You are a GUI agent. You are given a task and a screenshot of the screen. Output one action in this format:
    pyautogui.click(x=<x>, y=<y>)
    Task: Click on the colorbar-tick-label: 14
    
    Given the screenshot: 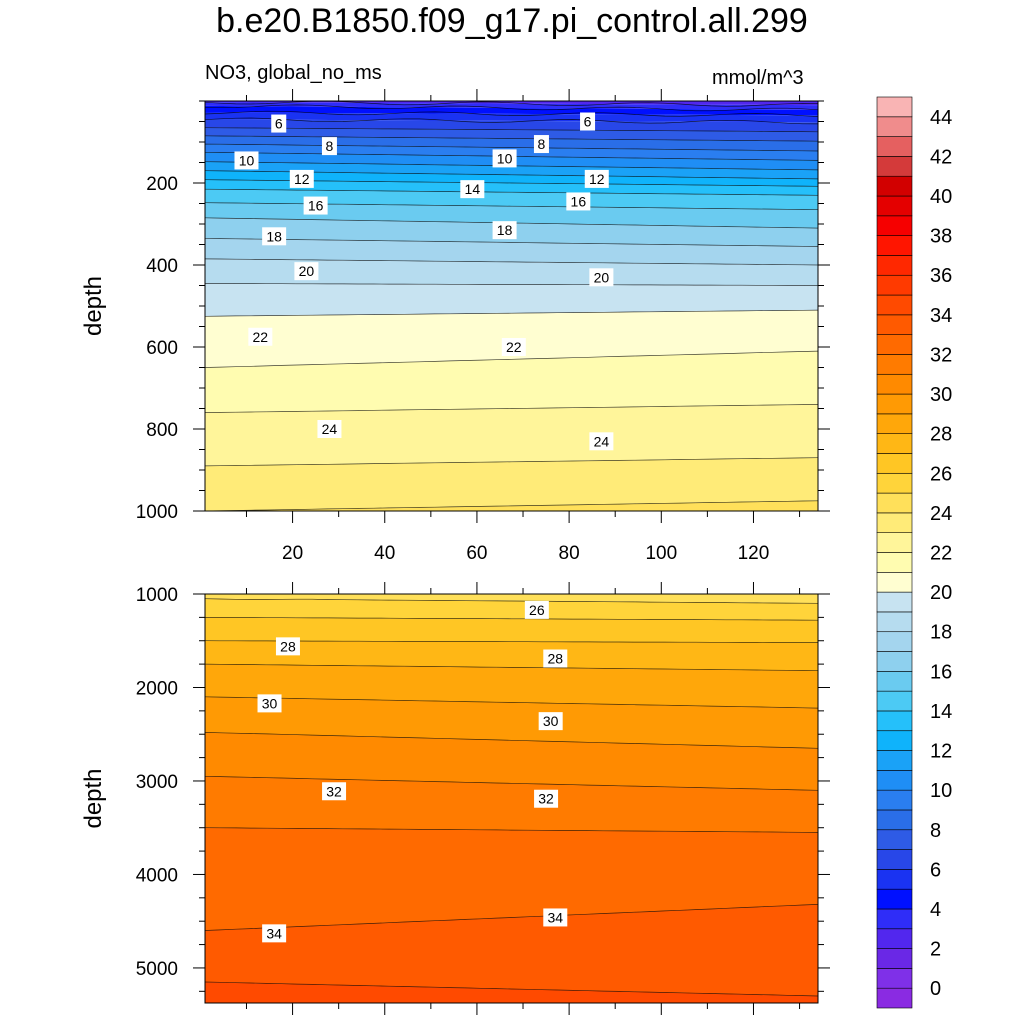 What is the action you would take?
    pyautogui.click(x=941, y=712)
    